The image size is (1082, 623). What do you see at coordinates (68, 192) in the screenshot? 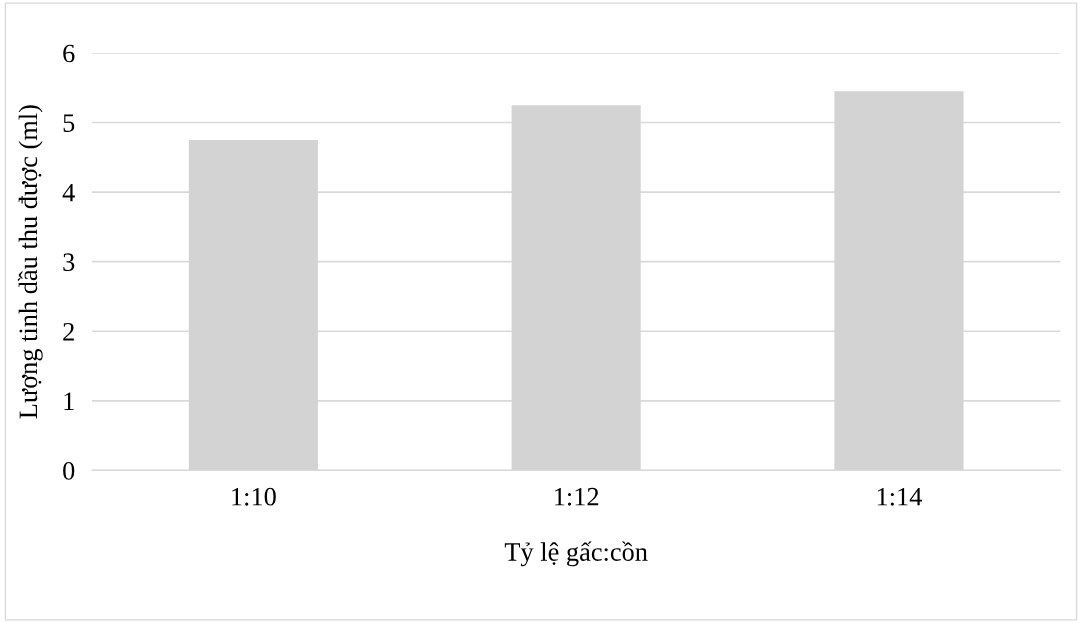
I see `y-tick-label: 4` at bounding box center [68, 192].